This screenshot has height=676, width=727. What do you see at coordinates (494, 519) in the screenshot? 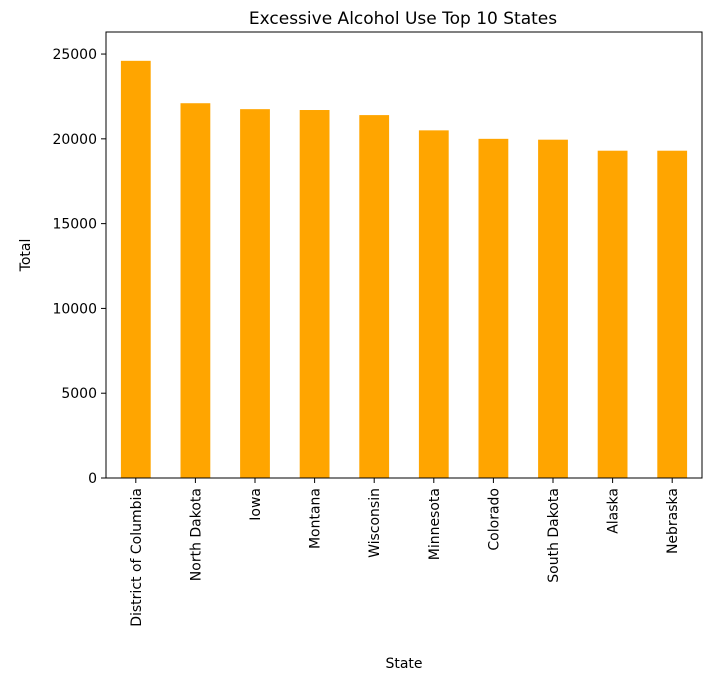
I see `x-tick-label: Colorado` at bounding box center [494, 519].